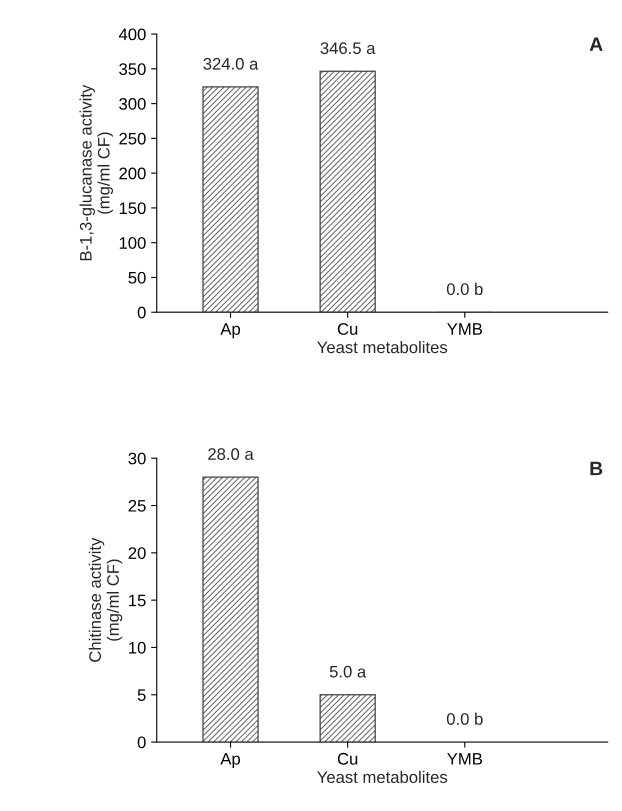  What do you see at coordinates (142, 695) in the screenshot?
I see `y-tick-label: 5` at bounding box center [142, 695].